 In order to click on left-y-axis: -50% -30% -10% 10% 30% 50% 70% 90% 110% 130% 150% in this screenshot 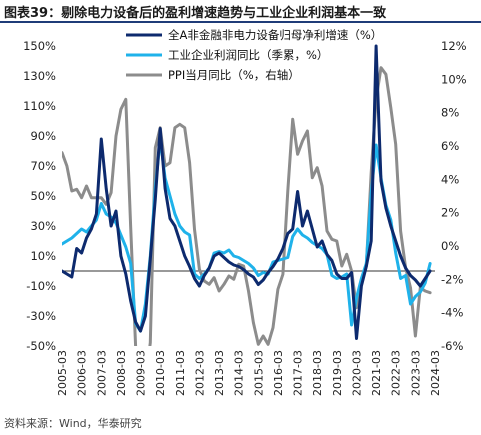, I will do `click(39, 196)`.